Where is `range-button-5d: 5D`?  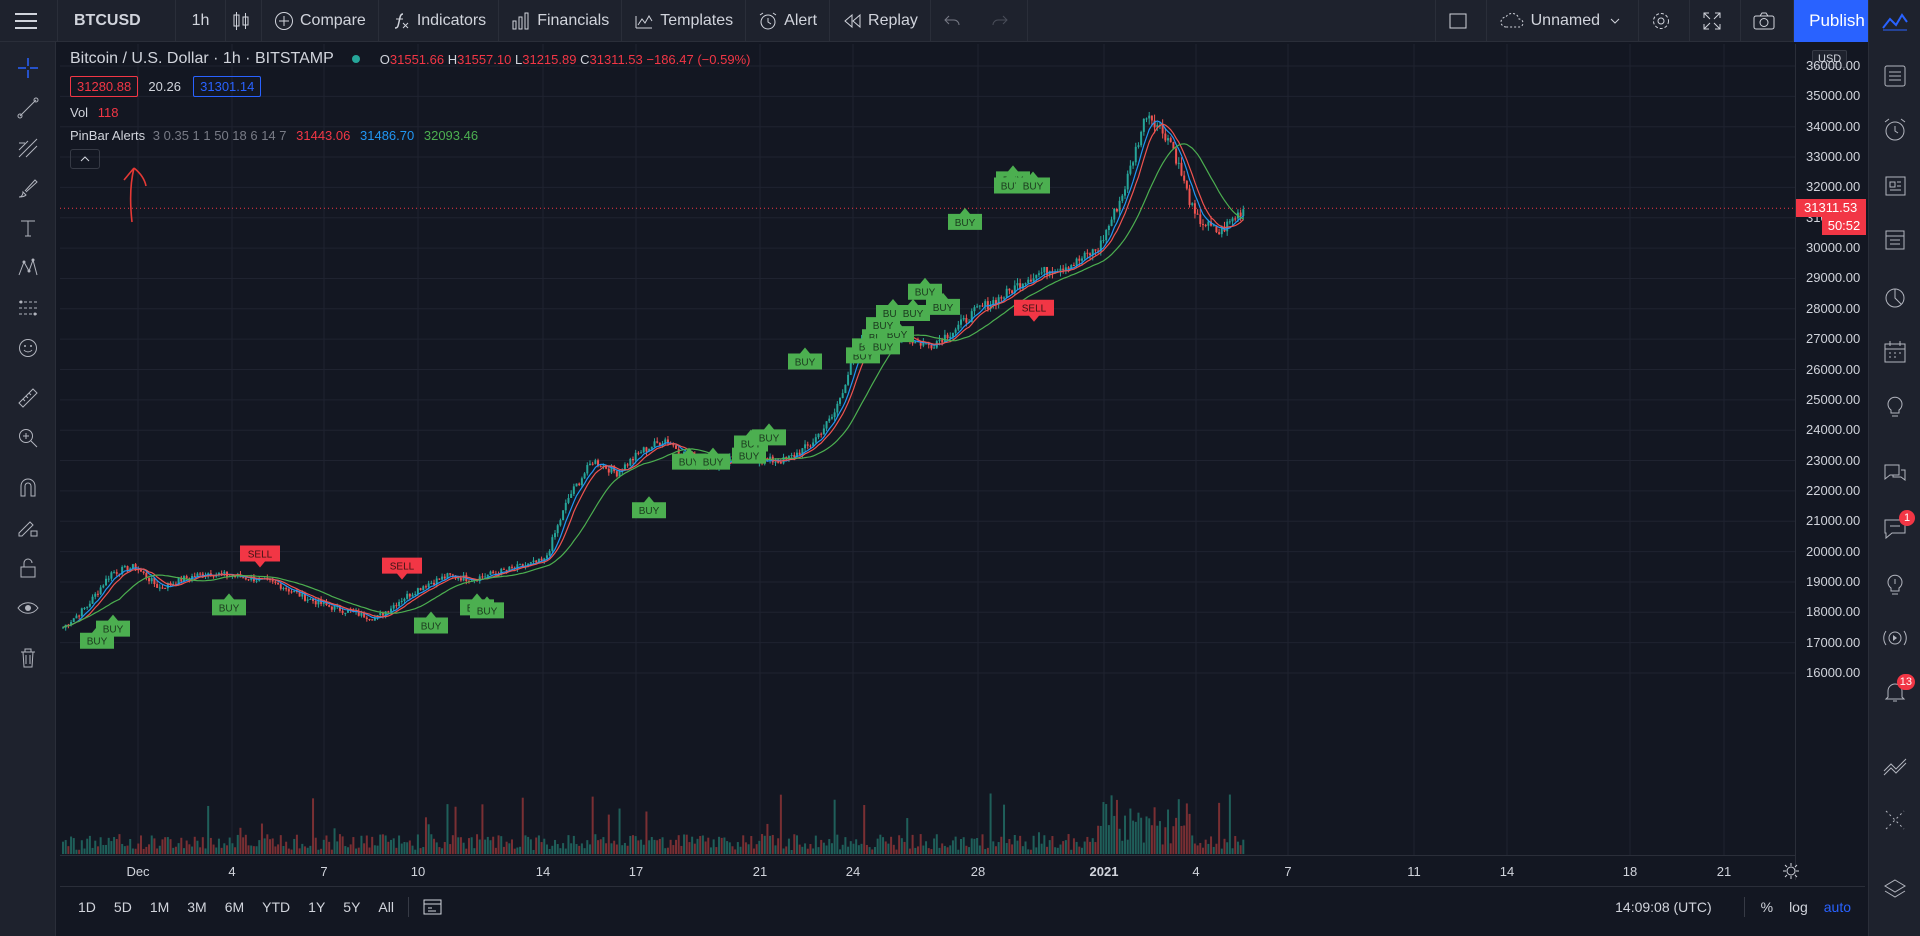 range-button-5d: 5D is located at coordinates (122, 906).